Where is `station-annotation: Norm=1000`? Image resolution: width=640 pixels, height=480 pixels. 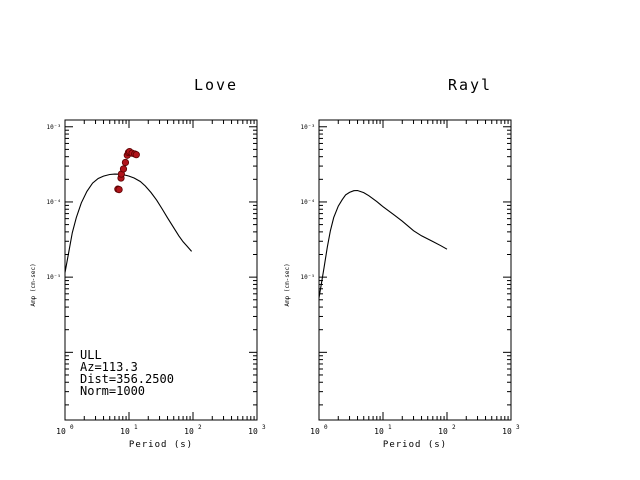
station-annotation: Norm=1000 is located at coordinates (112, 391).